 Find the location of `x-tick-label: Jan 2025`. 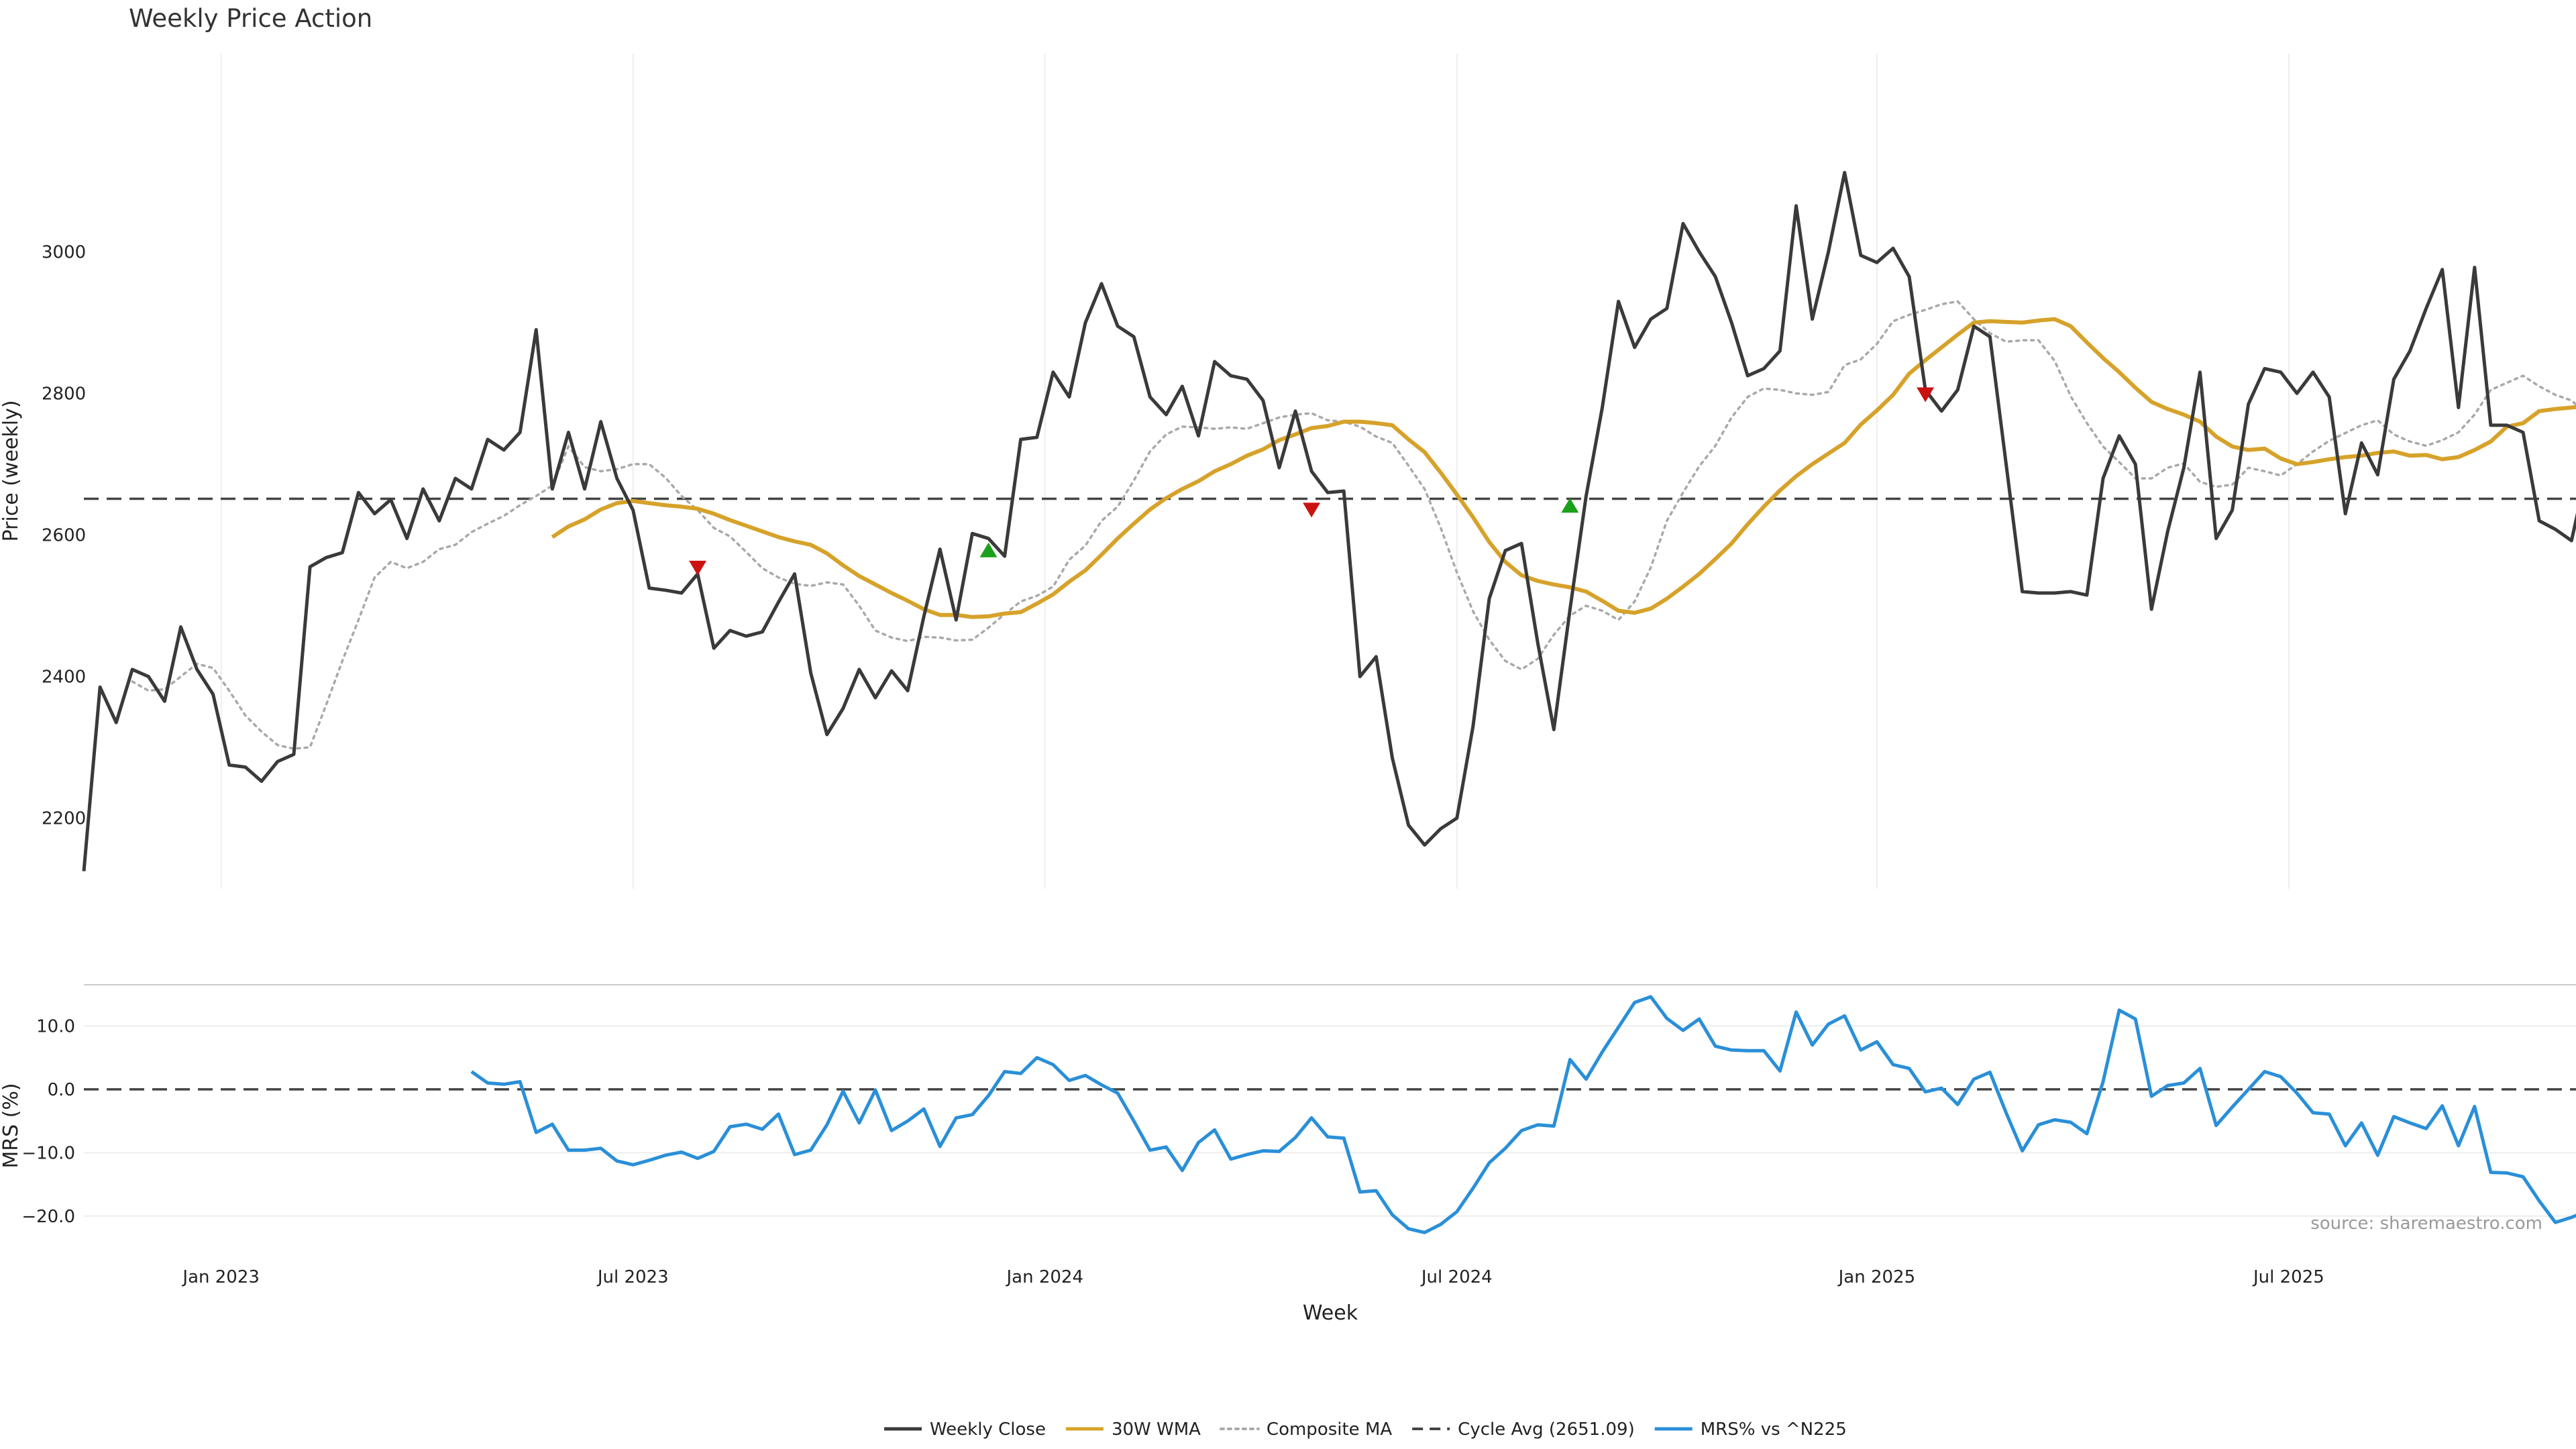

x-tick-label: Jan 2025 is located at coordinates (1876, 1277).